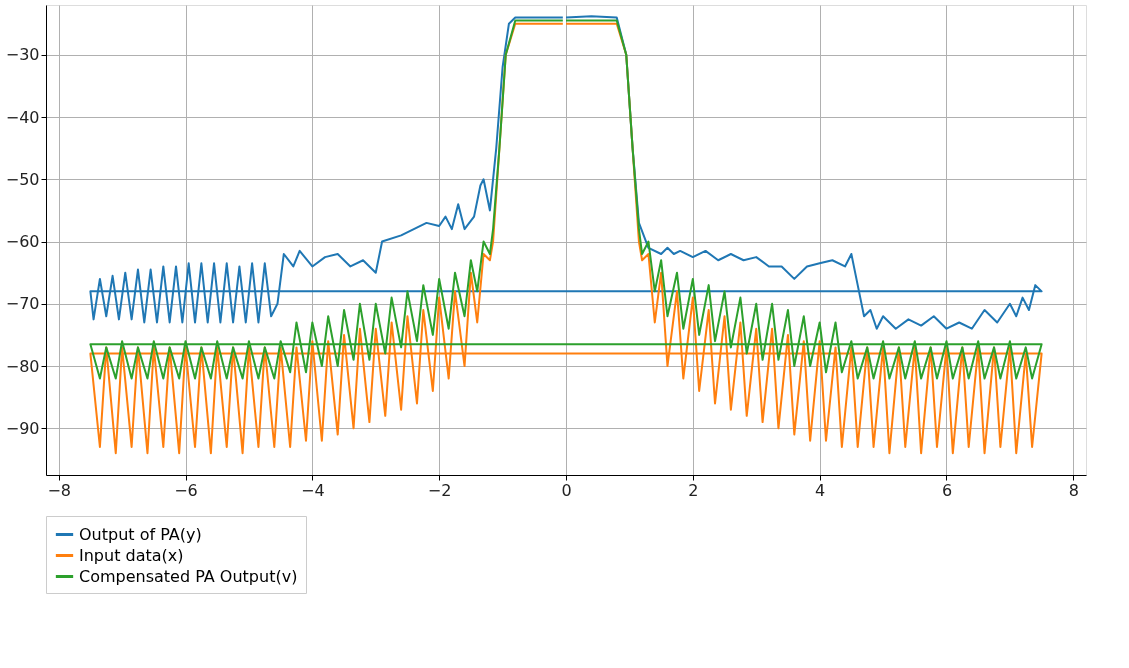 The width and height of the screenshot is (1129, 668). What do you see at coordinates (820, 490) in the screenshot?
I see `x-tick-label: 4` at bounding box center [820, 490].